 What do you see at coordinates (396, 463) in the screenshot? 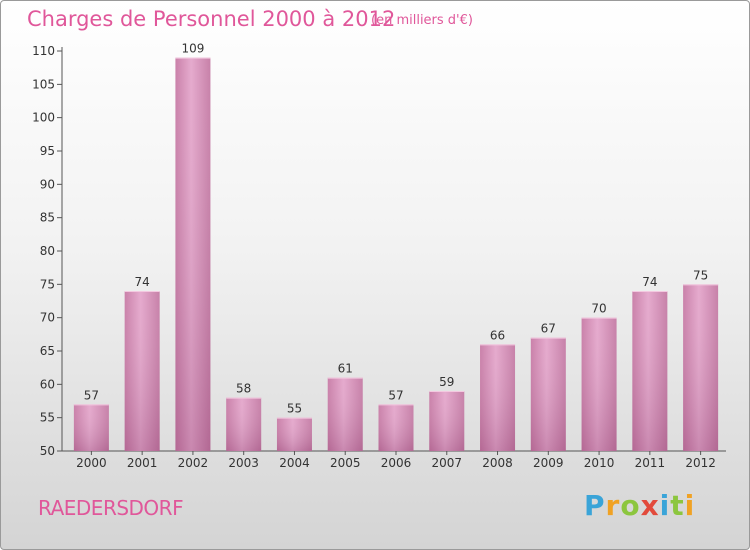
I see `x-tick-label: 2006` at bounding box center [396, 463].